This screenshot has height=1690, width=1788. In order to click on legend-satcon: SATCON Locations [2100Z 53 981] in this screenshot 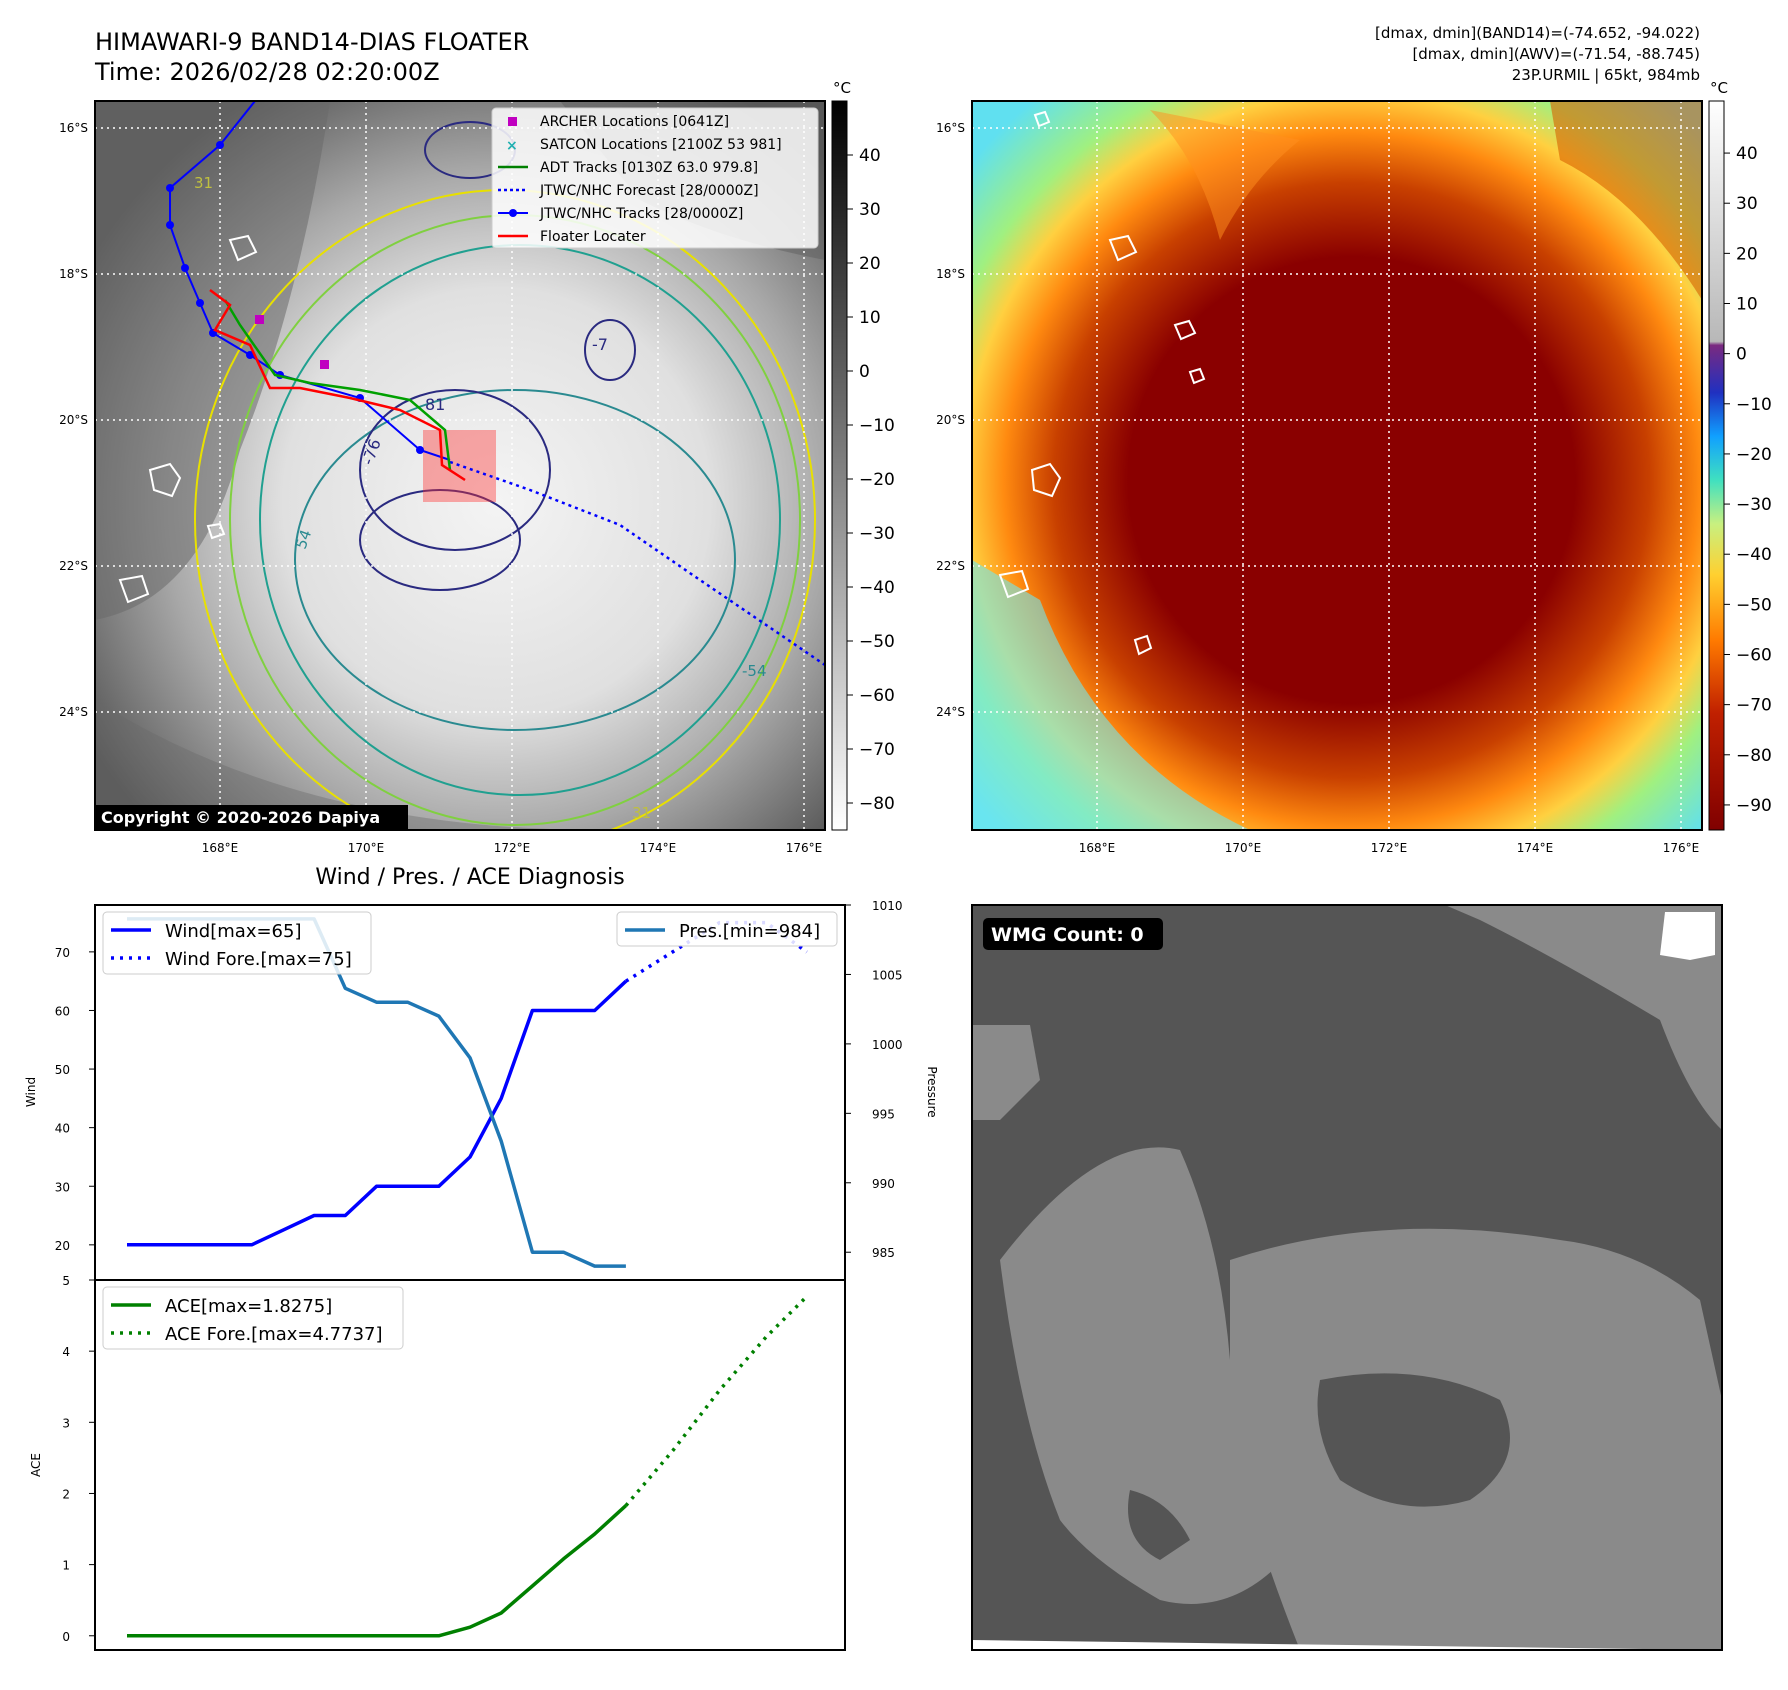, I will do `click(661, 145)`.